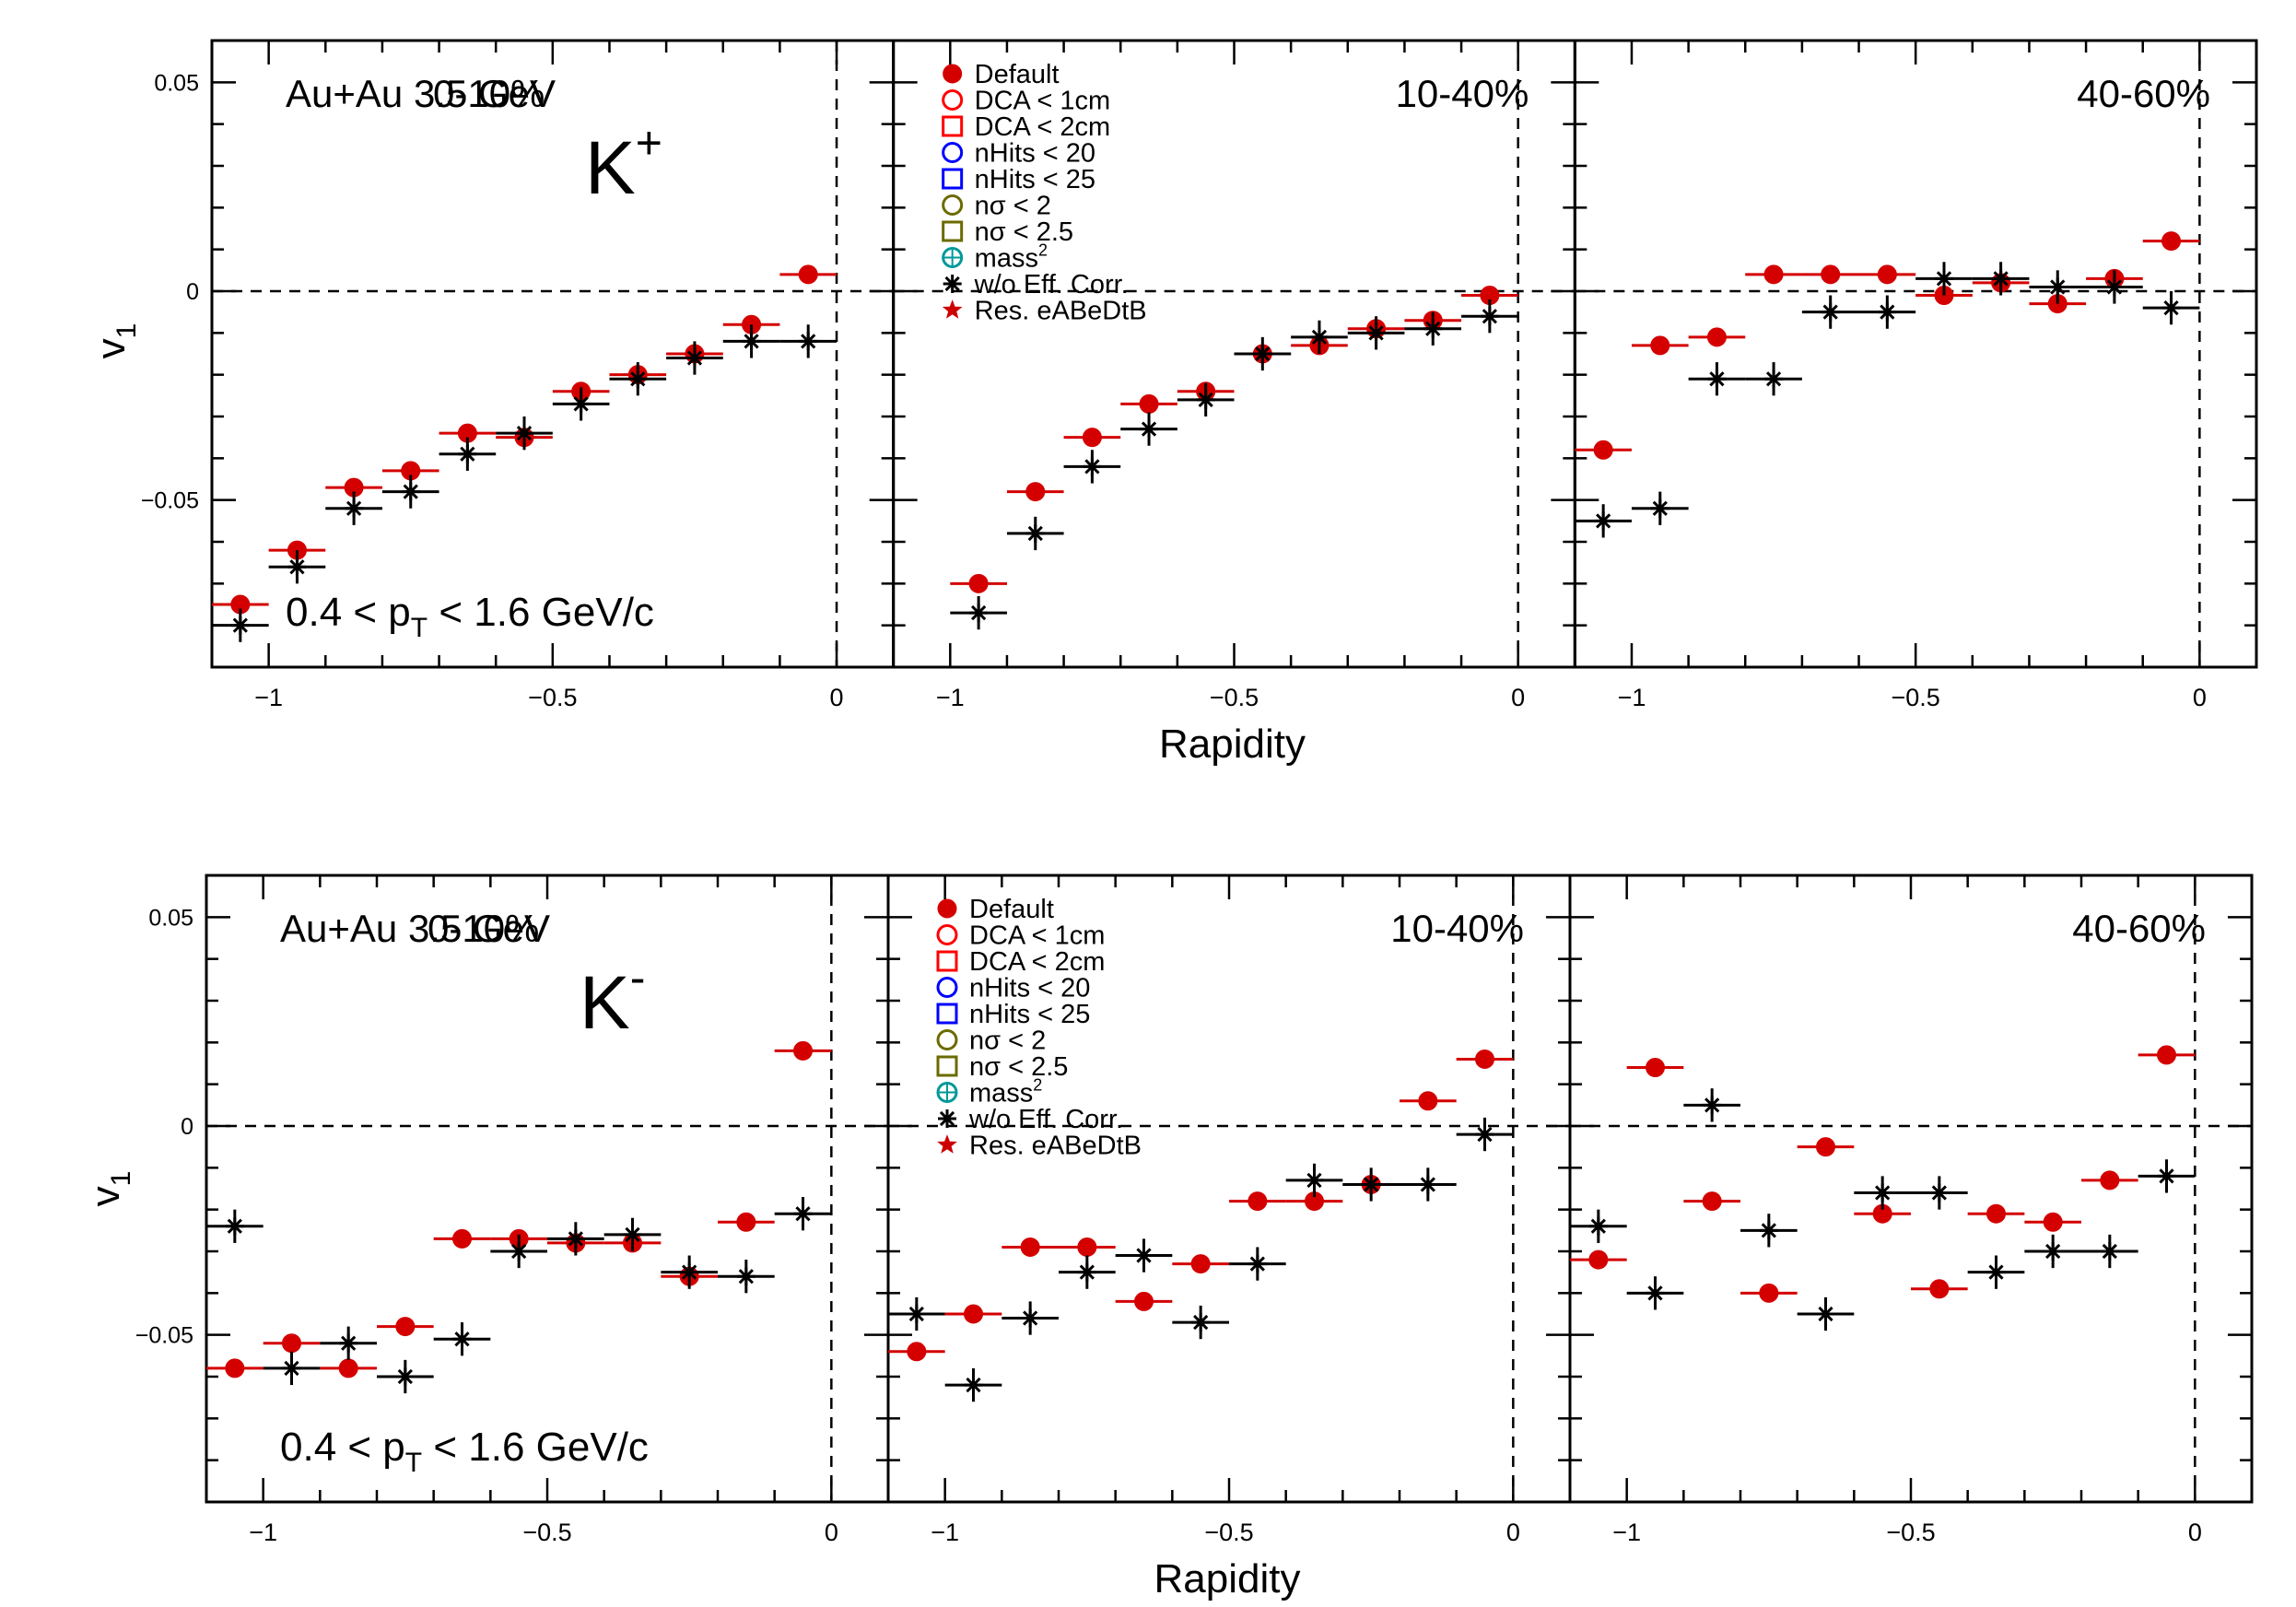 The width and height of the screenshot is (2296, 1607). Describe the element at coordinates (2139, 928) in the screenshot. I see `centrality-label: 40-60%` at that location.